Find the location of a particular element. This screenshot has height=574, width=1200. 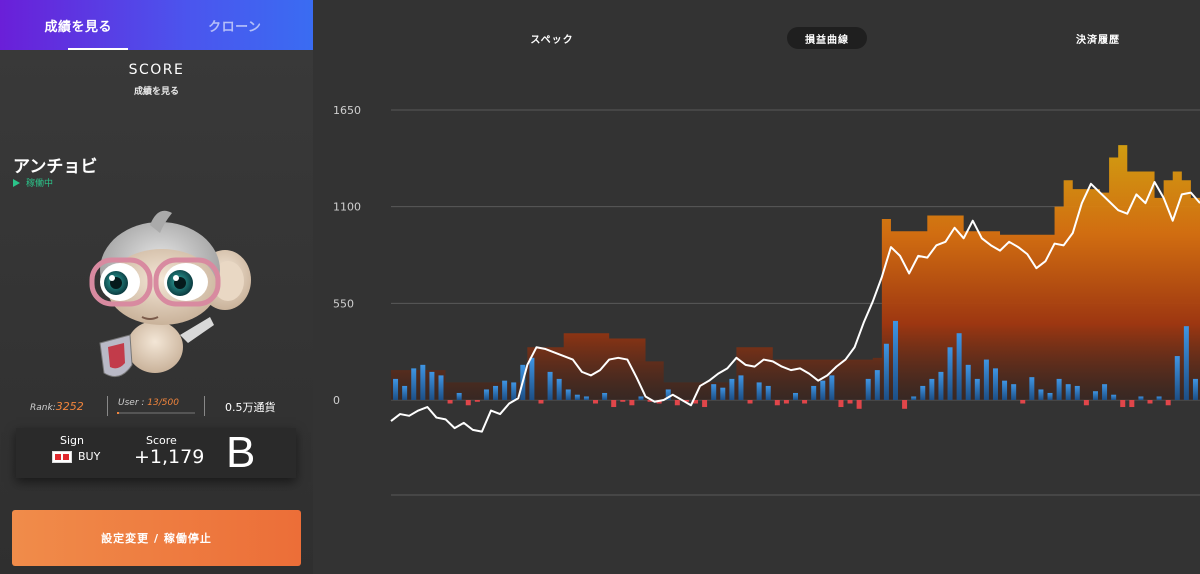

tab-pnl-curve: 損益曲線 is located at coordinates (827, 38).